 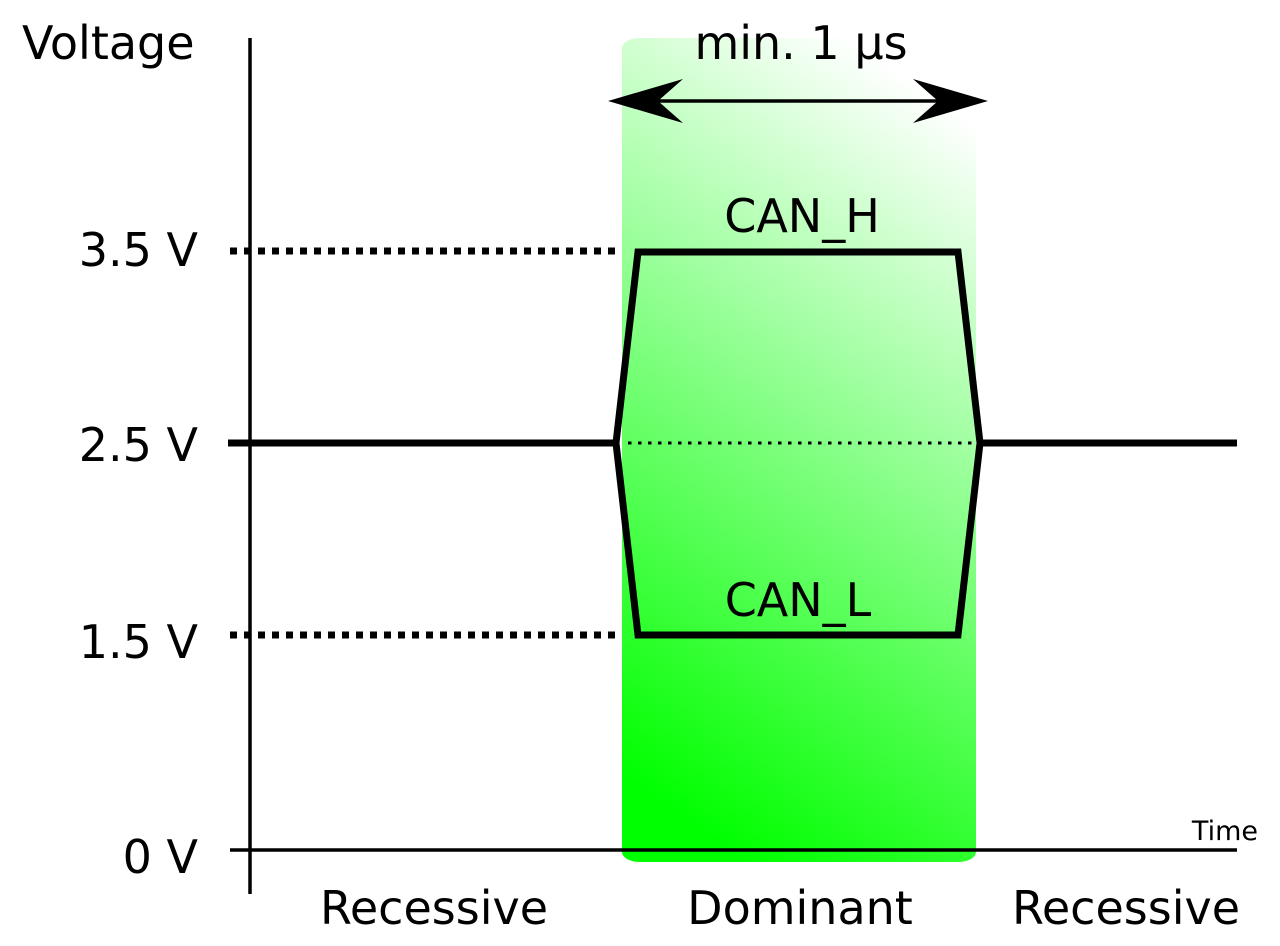 I want to click on can-l-trace, so click(x=798, y=540).